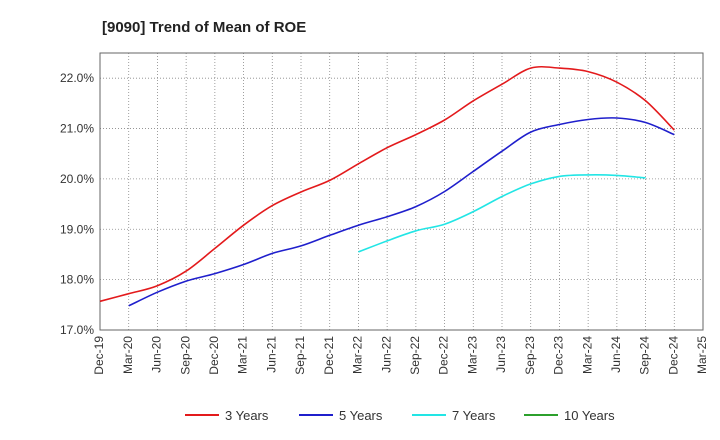 The image size is (720, 440). Describe the element at coordinates (616, 354) in the screenshot. I see `x-tick-label: Jun-24` at that location.